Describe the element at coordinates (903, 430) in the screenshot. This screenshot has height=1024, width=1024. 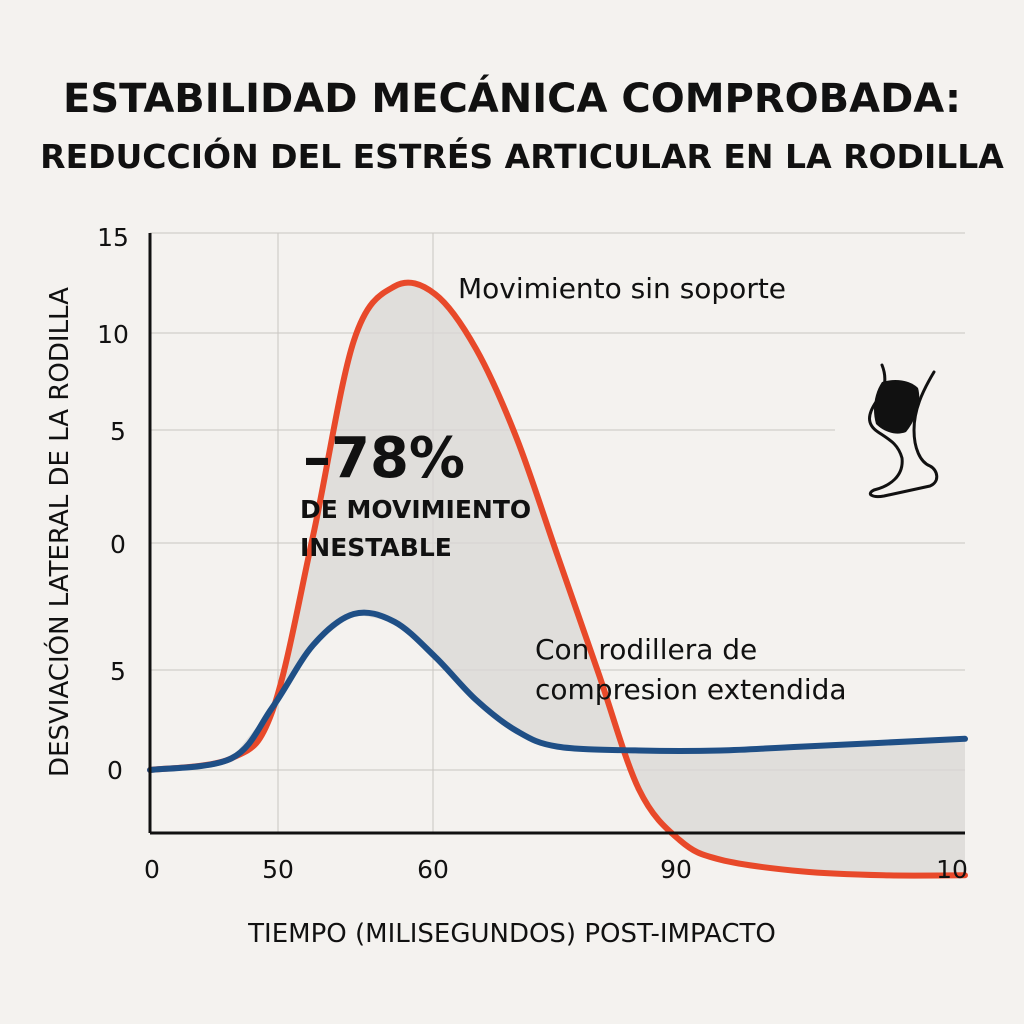
I see `knee-brace-icon` at that location.